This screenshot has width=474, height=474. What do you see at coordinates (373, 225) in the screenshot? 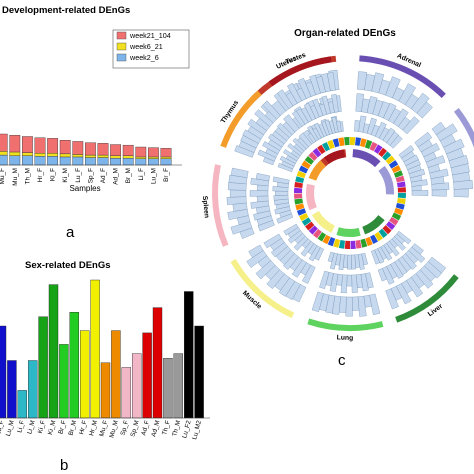
I see `inner-organ-arc-liver` at bounding box center [373, 225].